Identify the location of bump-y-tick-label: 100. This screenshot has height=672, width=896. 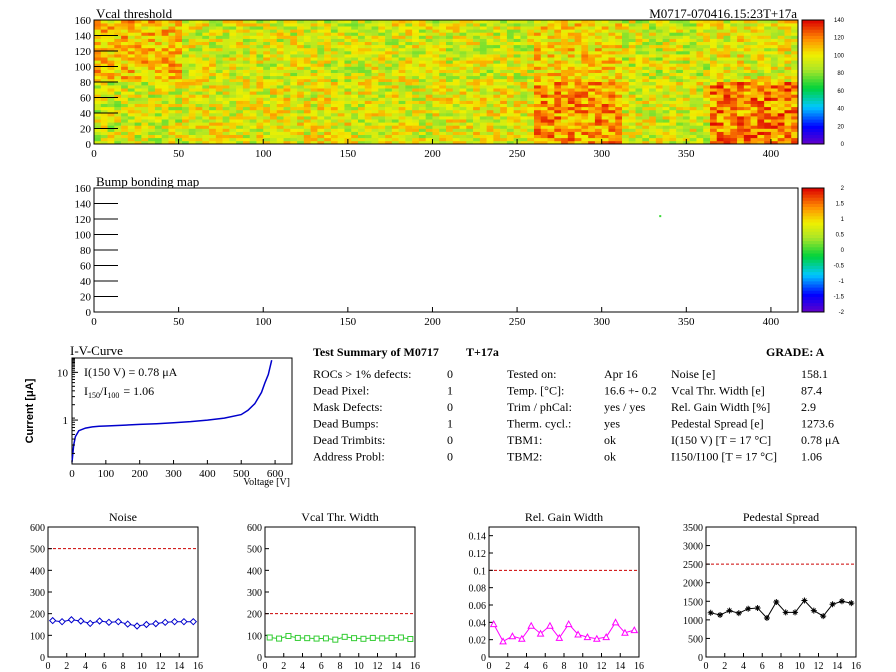
(83, 236).